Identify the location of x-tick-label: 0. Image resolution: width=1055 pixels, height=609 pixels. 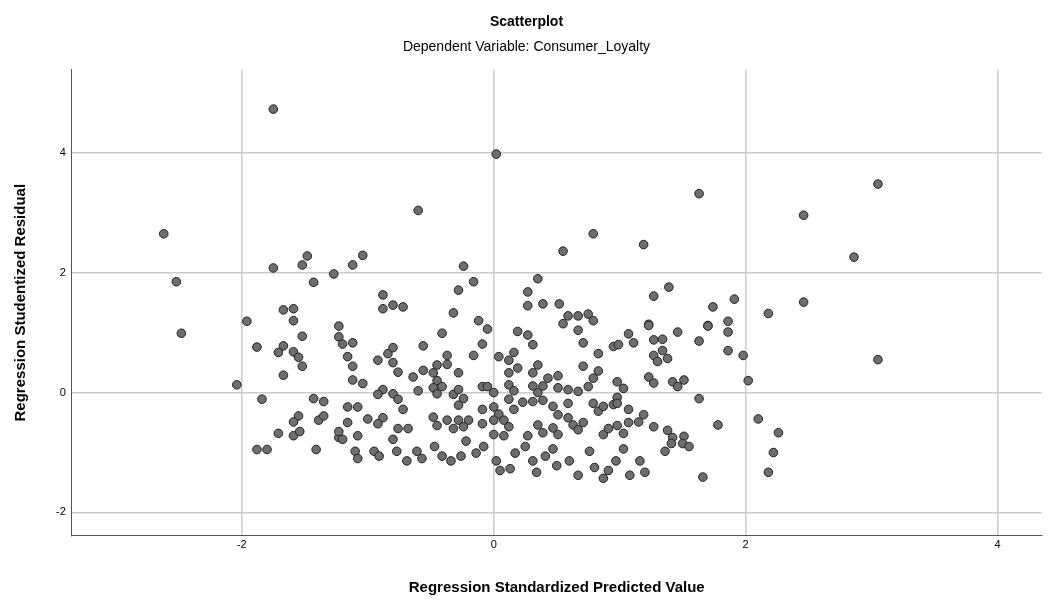
(493, 544).